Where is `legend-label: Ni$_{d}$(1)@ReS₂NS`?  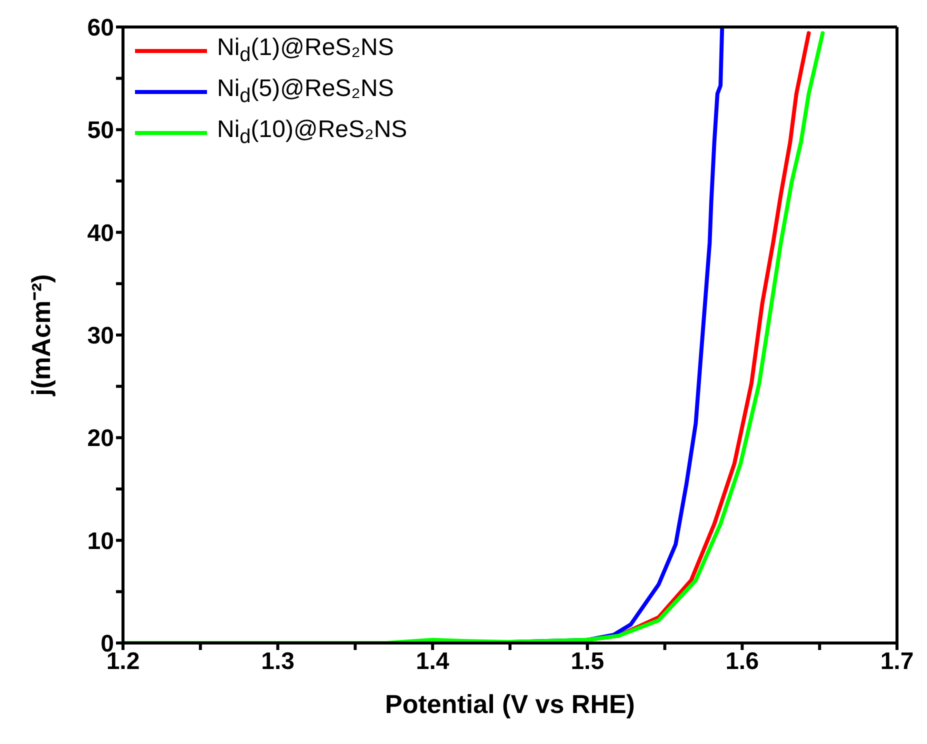 legend-label: Ni$_{d}$(1)@ReS₂NS is located at coordinates (305, 50).